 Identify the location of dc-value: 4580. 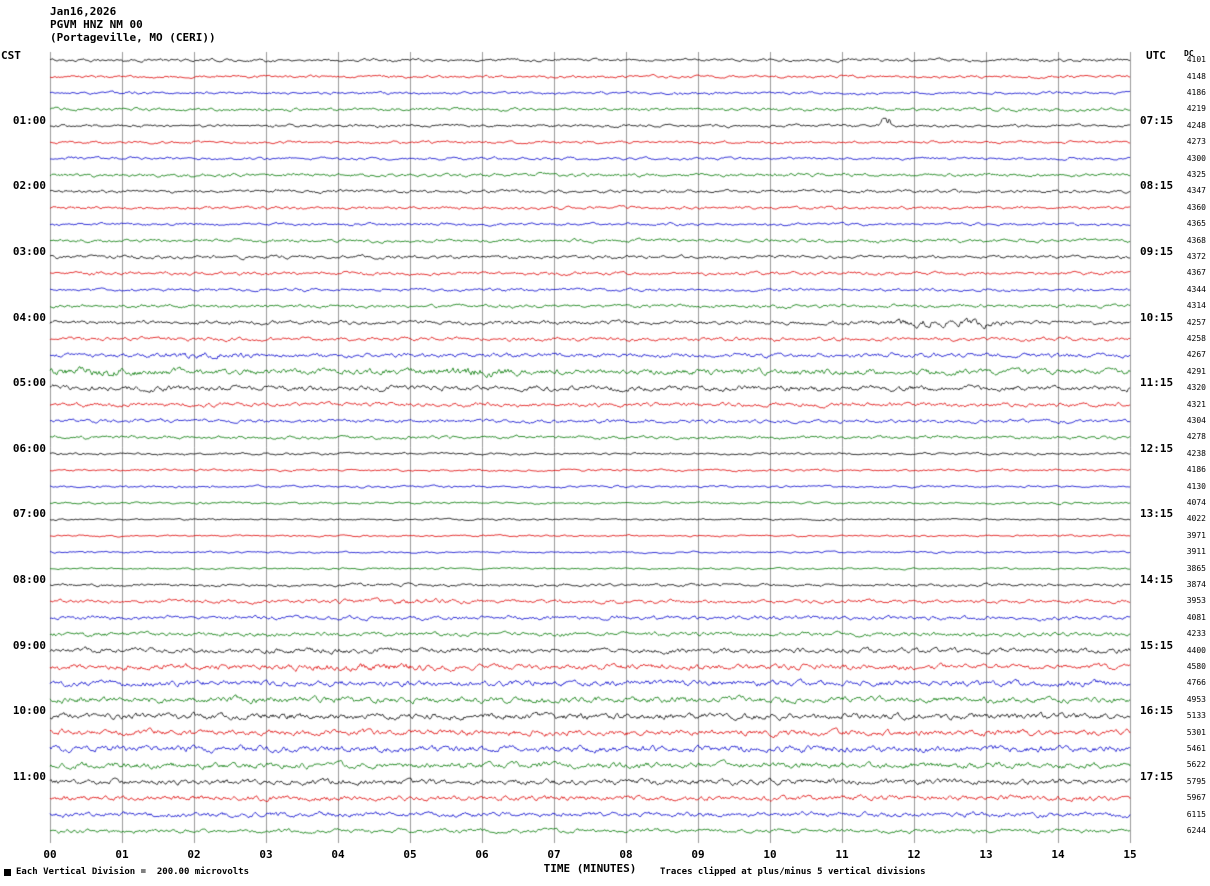
(1196, 666).